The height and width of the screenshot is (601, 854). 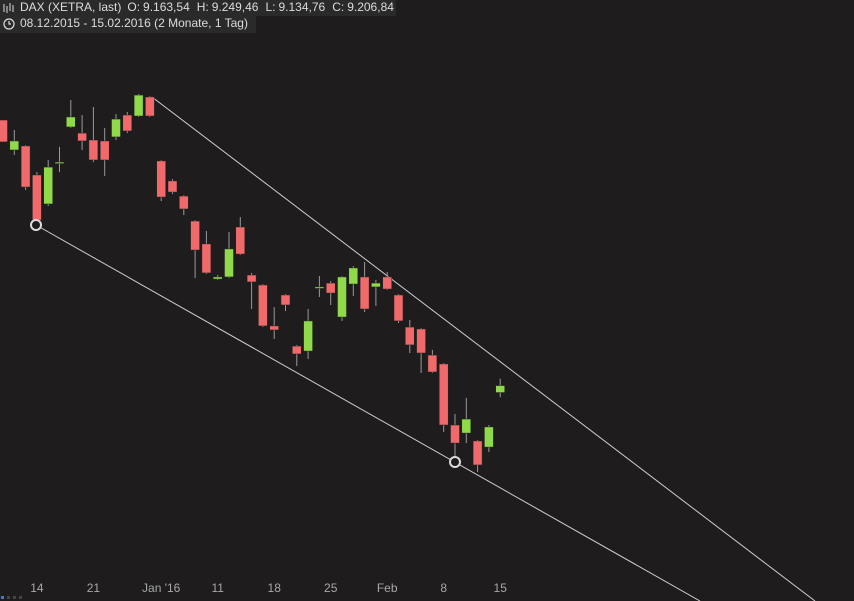 What do you see at coordinates (301, 7) in the screenshot?
I see `quote-value: 9.134,76` at bounding box center [301, 7].